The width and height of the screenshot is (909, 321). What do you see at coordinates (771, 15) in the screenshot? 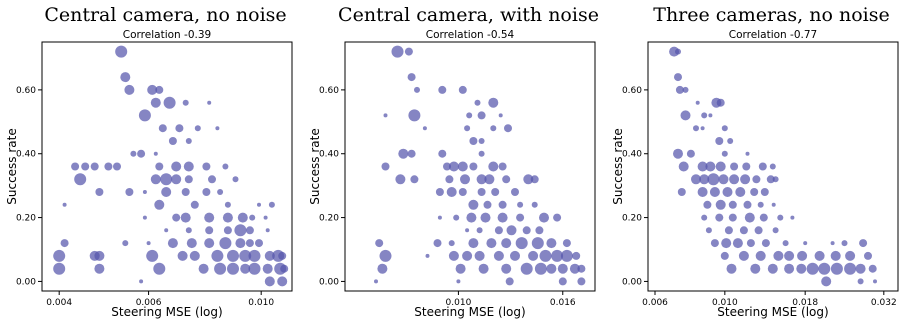
I see `chart-title: Three cameras, no noise` at bounding box center [771, 15].